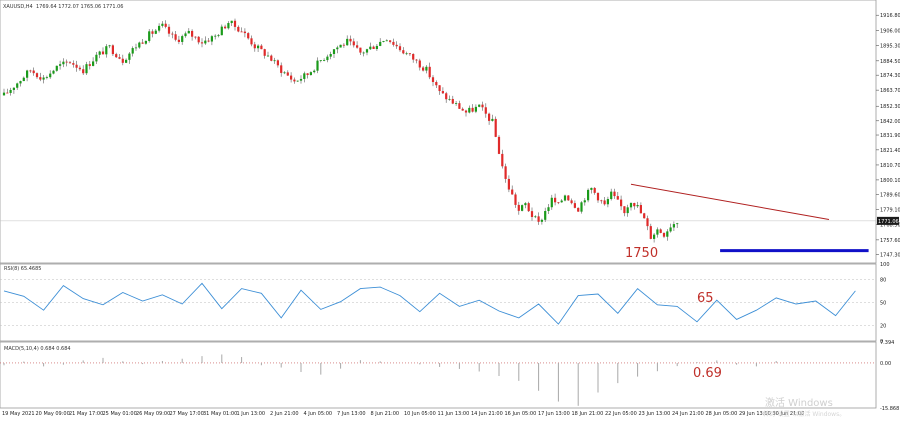  What do you see at coordinates (454, 414) in the screenshot?
I see `x-tick-label: 11 Jun 13:00` at bounding box center [454, 414].